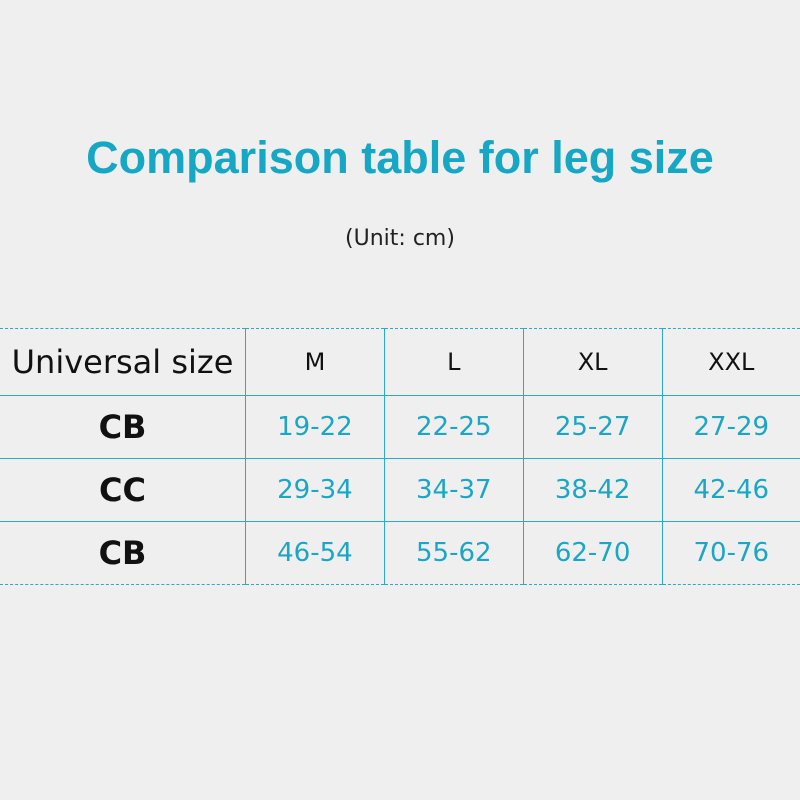 This screenshot has width=800, height=800. I want to click on table-cell: 38-42, so click(592, 490).